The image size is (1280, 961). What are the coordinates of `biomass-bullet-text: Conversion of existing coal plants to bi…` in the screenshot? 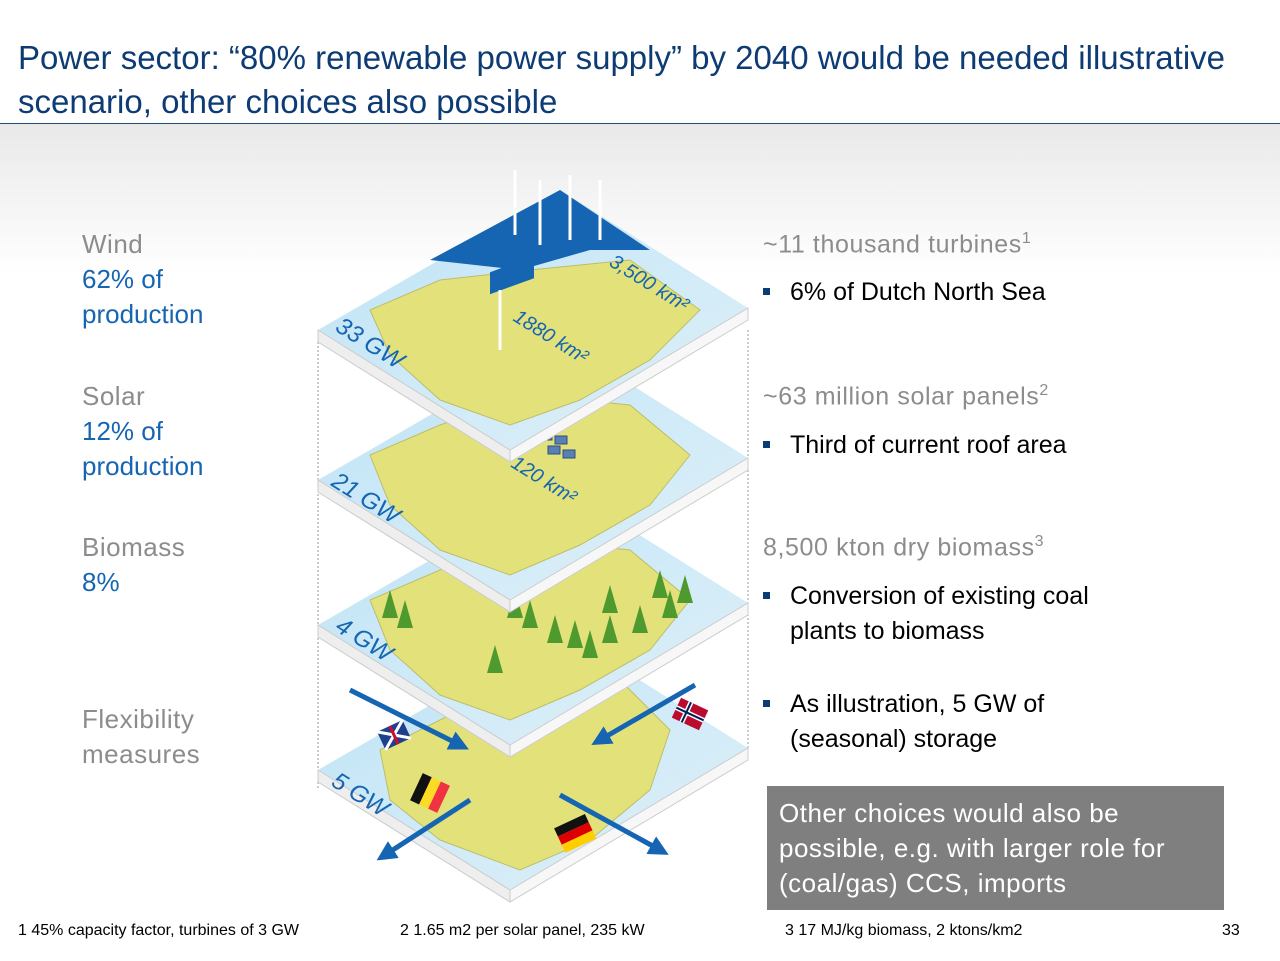 It's located at (939, 613).